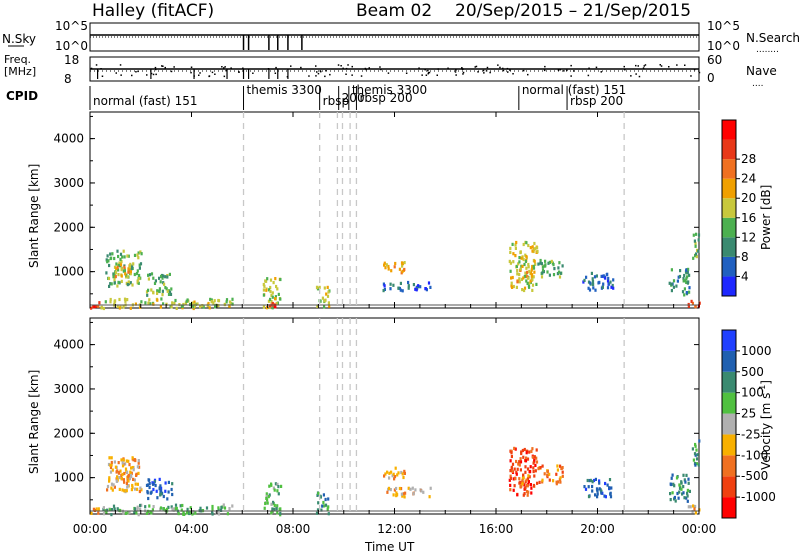 This screenshot has width=800, height=554. Describe the element at coordinates (729, 227) in the screenshot. I see `colorbar-swatch` at that location.